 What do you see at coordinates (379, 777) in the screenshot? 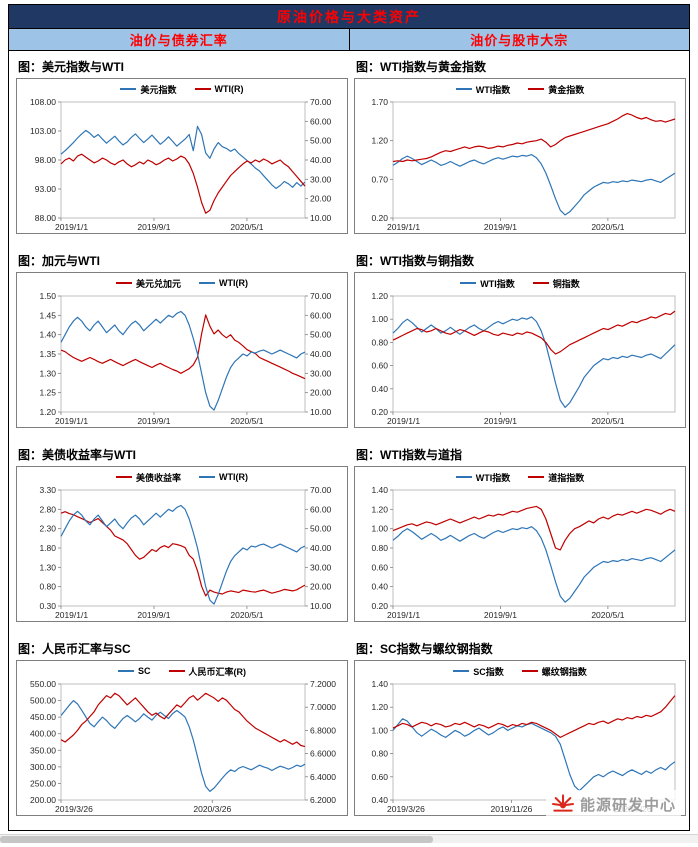
I see `y-axis-tick-label: 0.60` at bounding box center [379, 777].